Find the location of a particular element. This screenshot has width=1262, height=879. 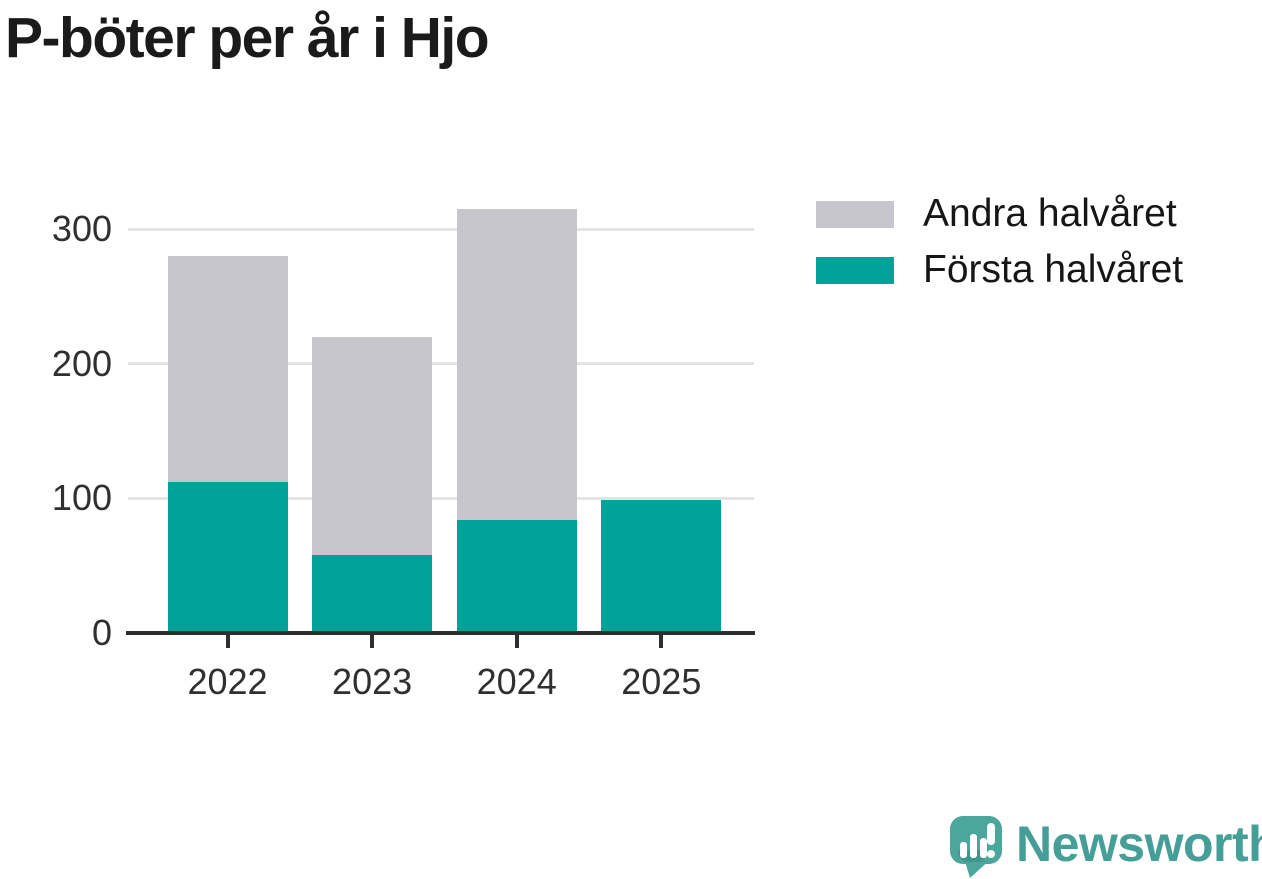

y-tick-label-300: 300 is located at coordinates (81, 228).